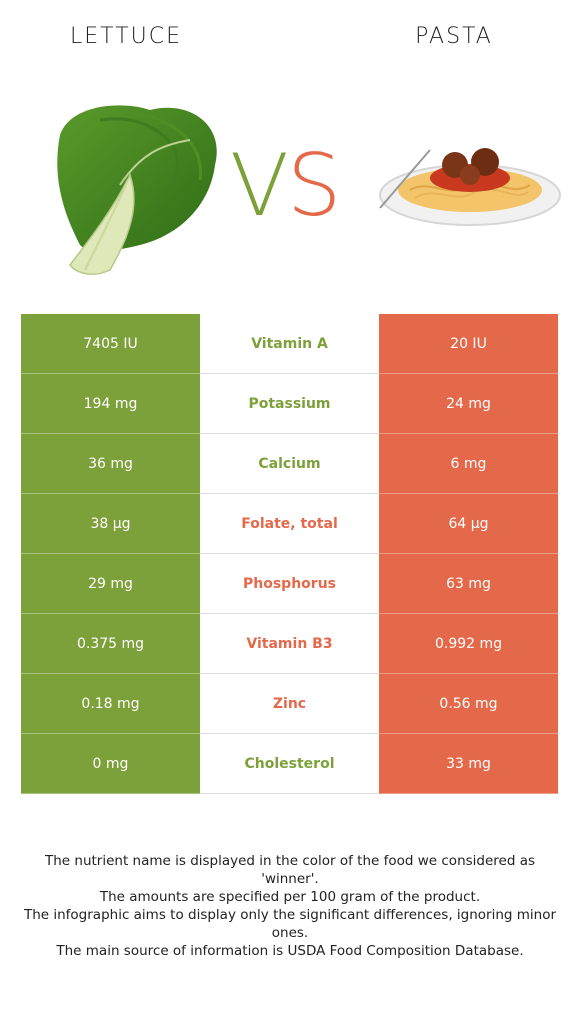 This screenshot has height=1024, width=580. I want to click on right-value: 63 mg, so click(468, 584).